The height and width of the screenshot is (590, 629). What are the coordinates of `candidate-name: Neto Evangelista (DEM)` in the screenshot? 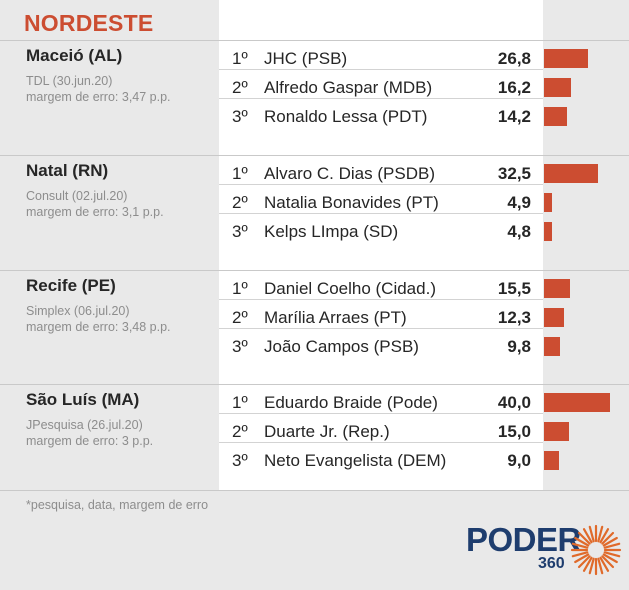 It's located at (355, 460).